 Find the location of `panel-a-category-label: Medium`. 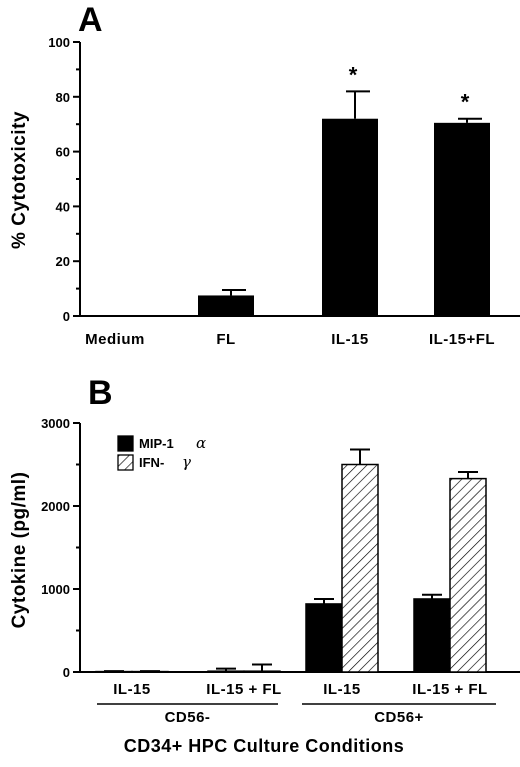

panel-a-category-label: Medium is located at coordinates (115, 339).